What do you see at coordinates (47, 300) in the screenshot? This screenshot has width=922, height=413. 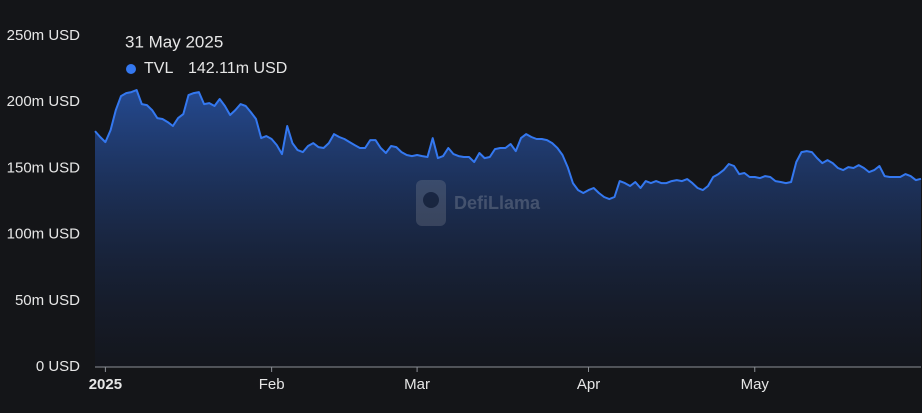 I see `y-tick-label: 50m USD` at bounding box center [47, 300].